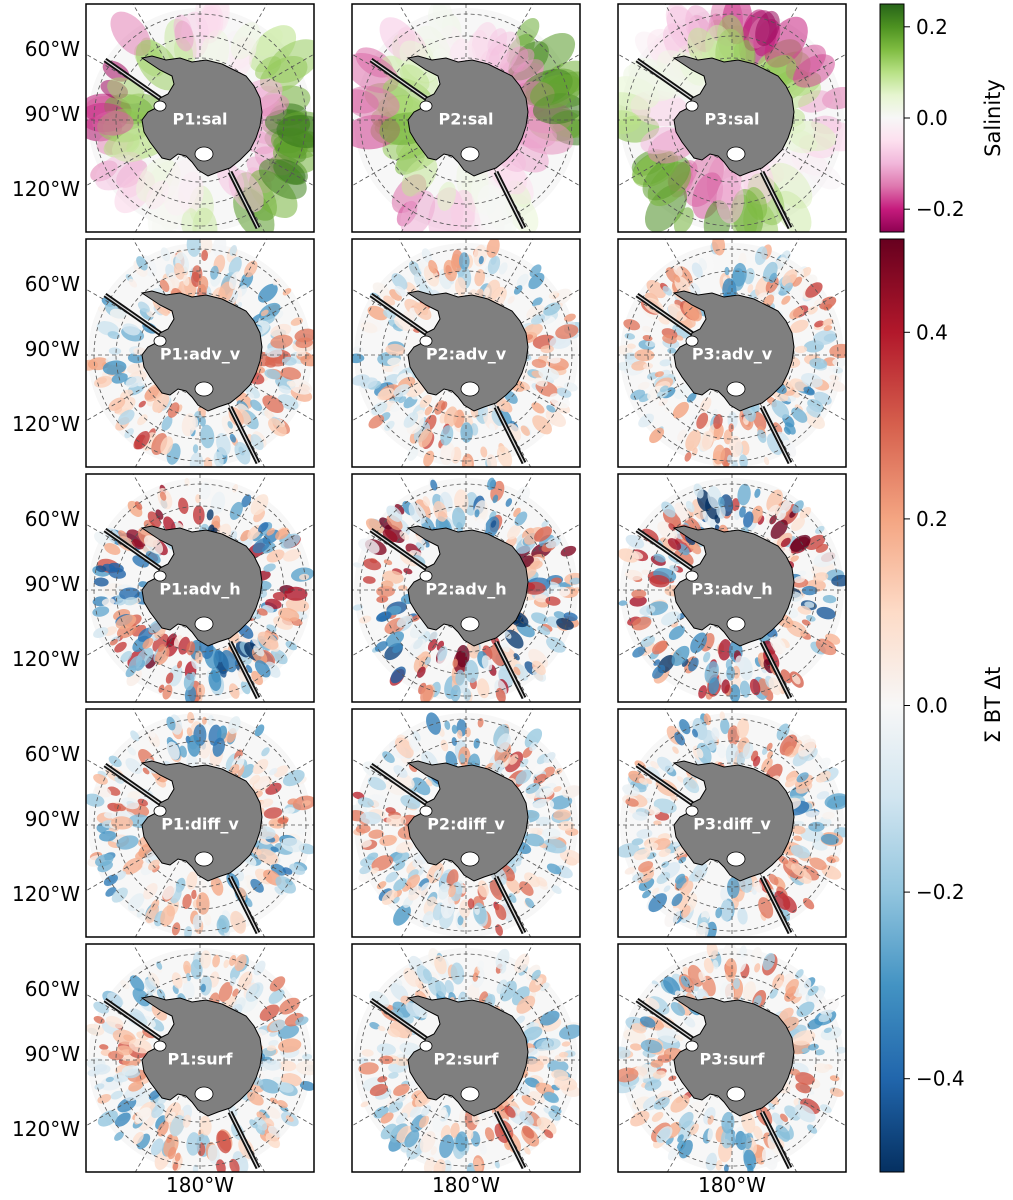  What do you see at coordinates (942, 118) in the screenshot?
I see `colorbar: 0.2 0.0 −0.2 Salinity` at bounding box center [942, 118].